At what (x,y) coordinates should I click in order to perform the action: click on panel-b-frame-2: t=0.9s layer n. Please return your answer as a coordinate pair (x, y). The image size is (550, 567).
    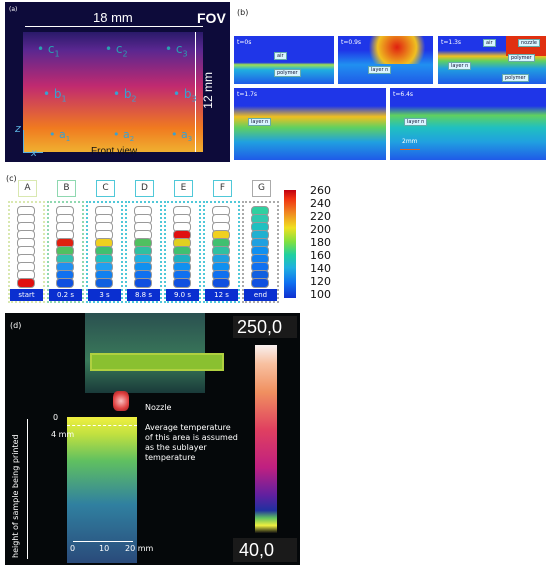
    Looking at the image, I should click on (385, 60).